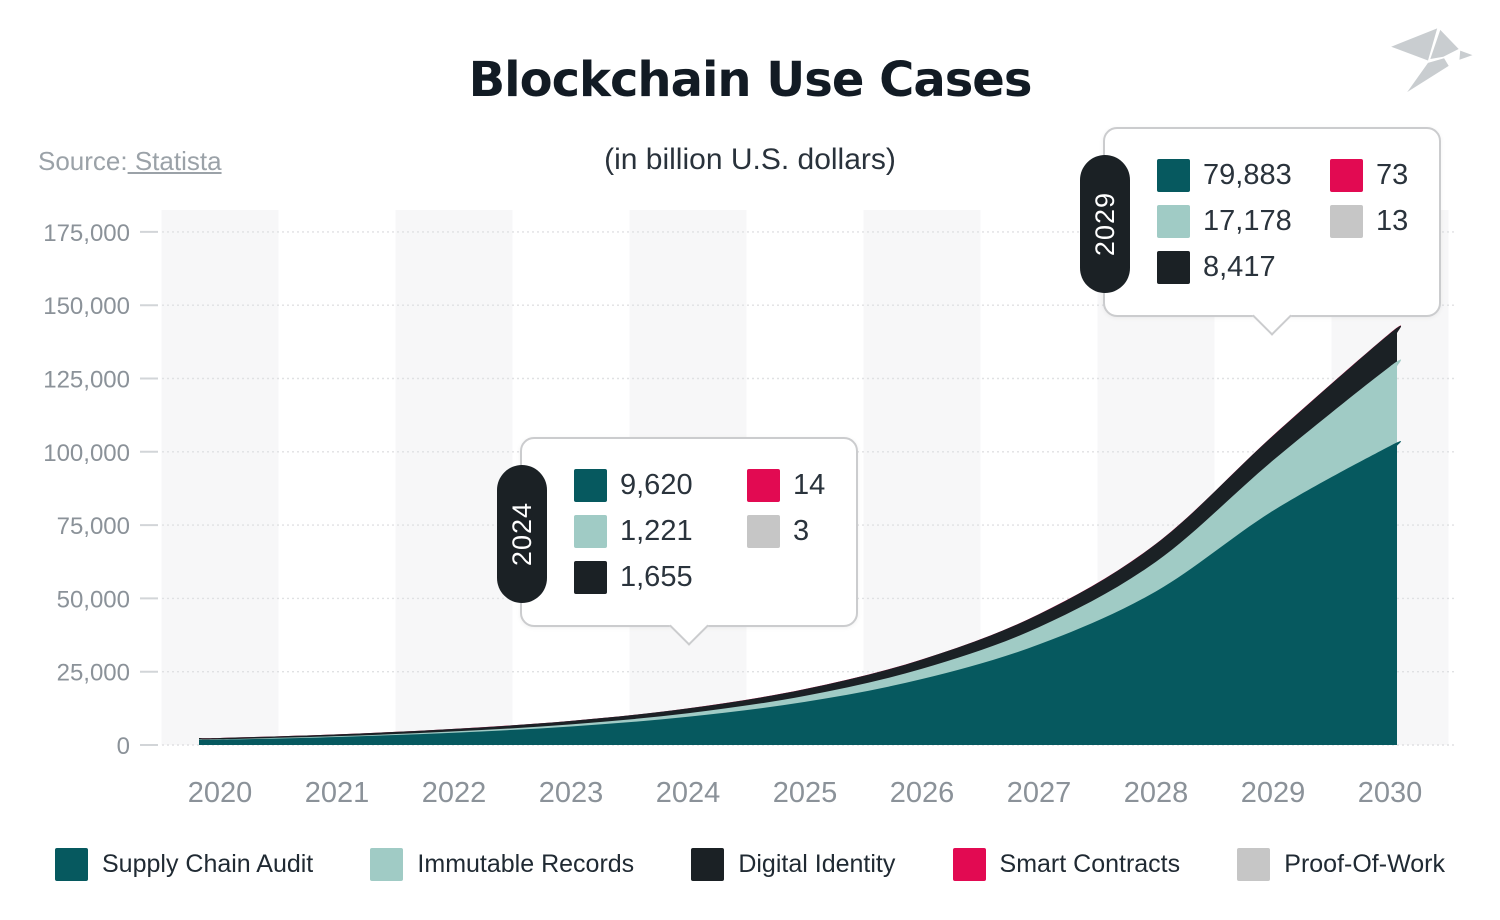 The width and height of the screenshot is (1500, 920). Describe the element at coordinates (1364, 864) in the screenshot. I see `legend-label: Proof-Of-Work` at that location.